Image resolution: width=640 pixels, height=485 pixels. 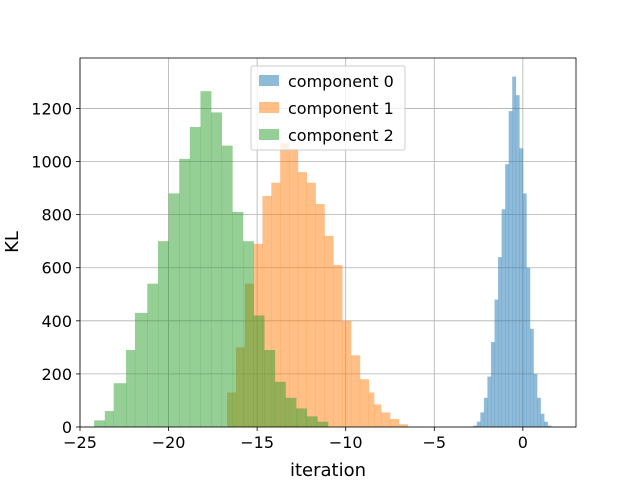 I want to click on y-tick-label: 800, so click(x=56, y=215).